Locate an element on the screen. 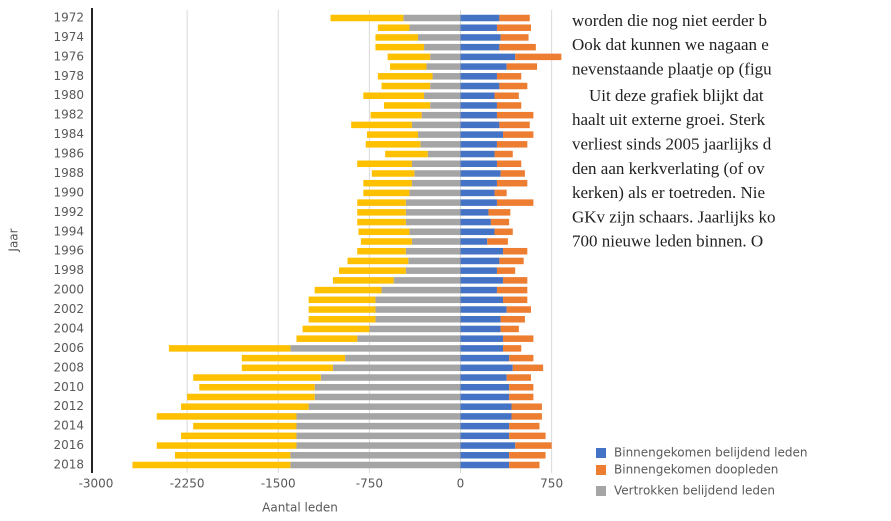 Image resolution: width=891 pixels, height=521 pixels. y-tick-label: 2008 is located at coordinates (68, 367).